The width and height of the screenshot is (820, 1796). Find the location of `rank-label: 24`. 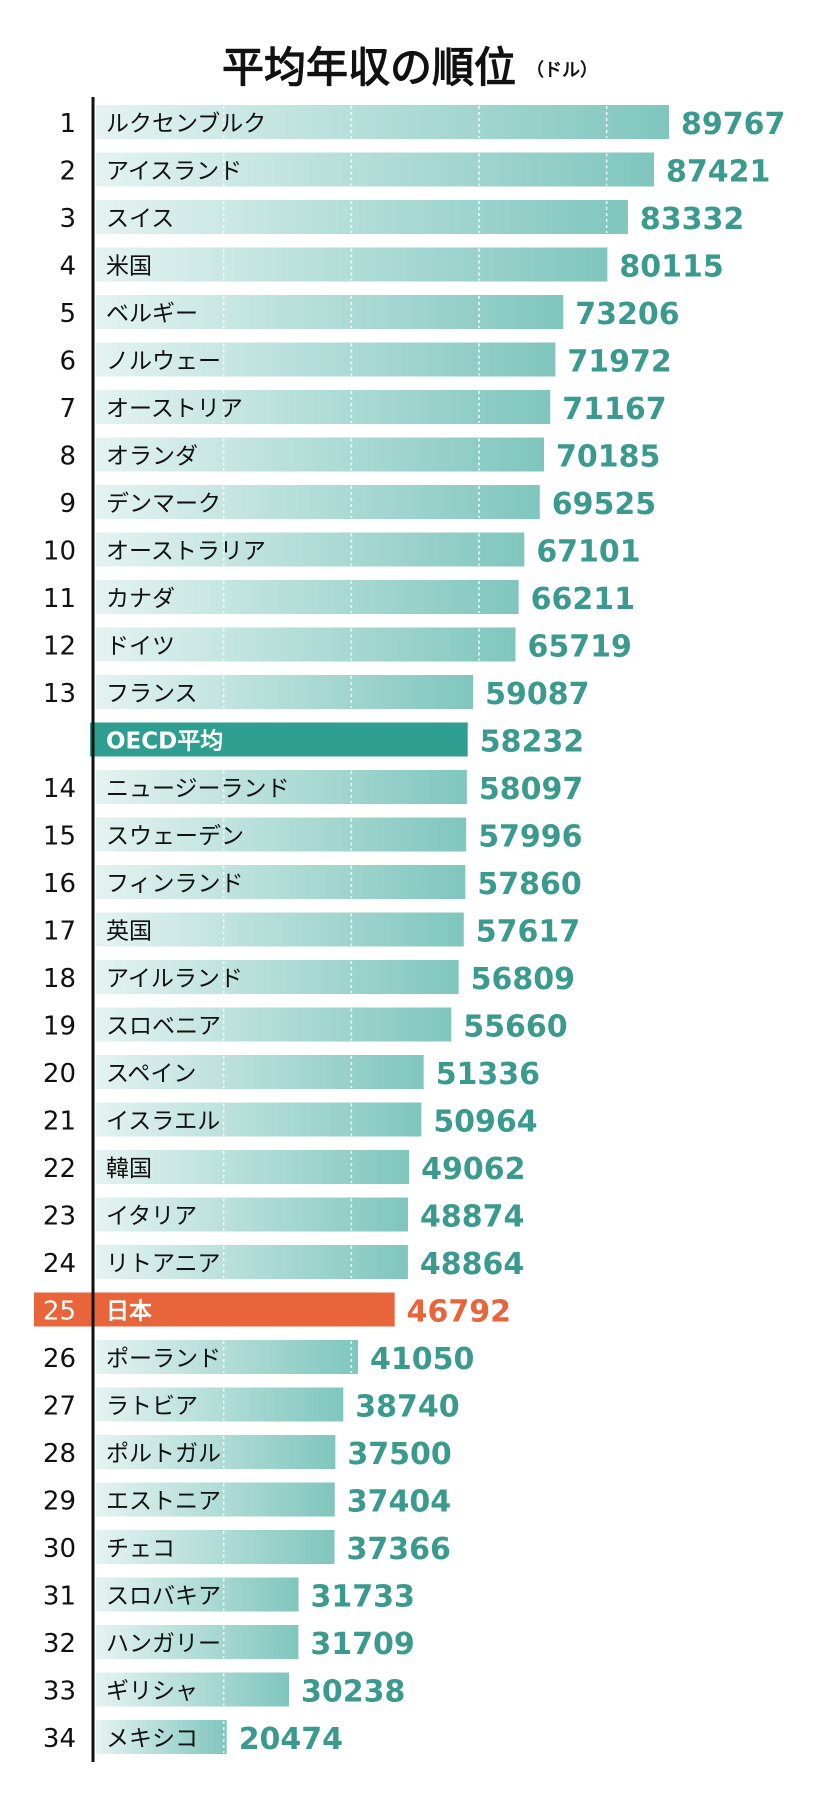

rank-label: 24 is located at coordinates (59, 1264).